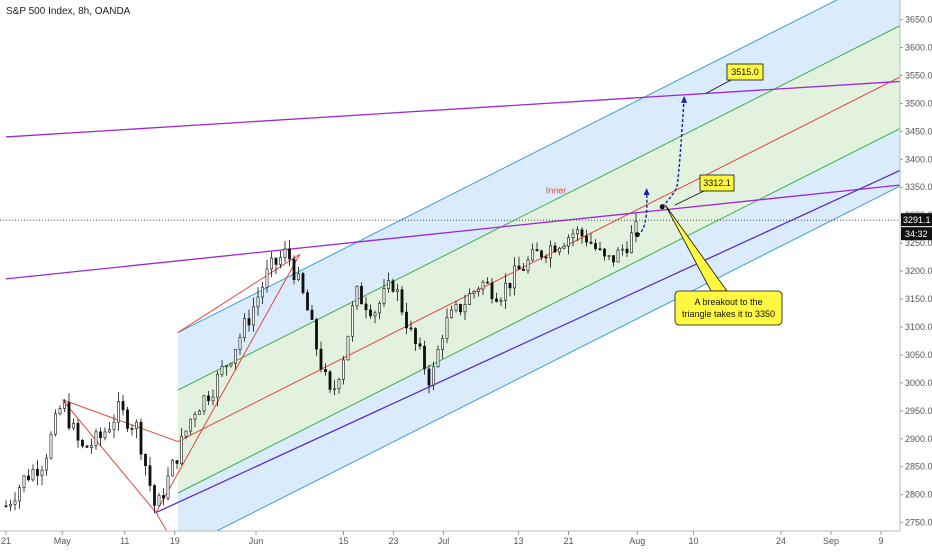 Image resolution: width=932 pixels, height=555 pixels. I want to click on callout-breakout-text-line-2: triangle takes it to 3350, so click(728, 314).